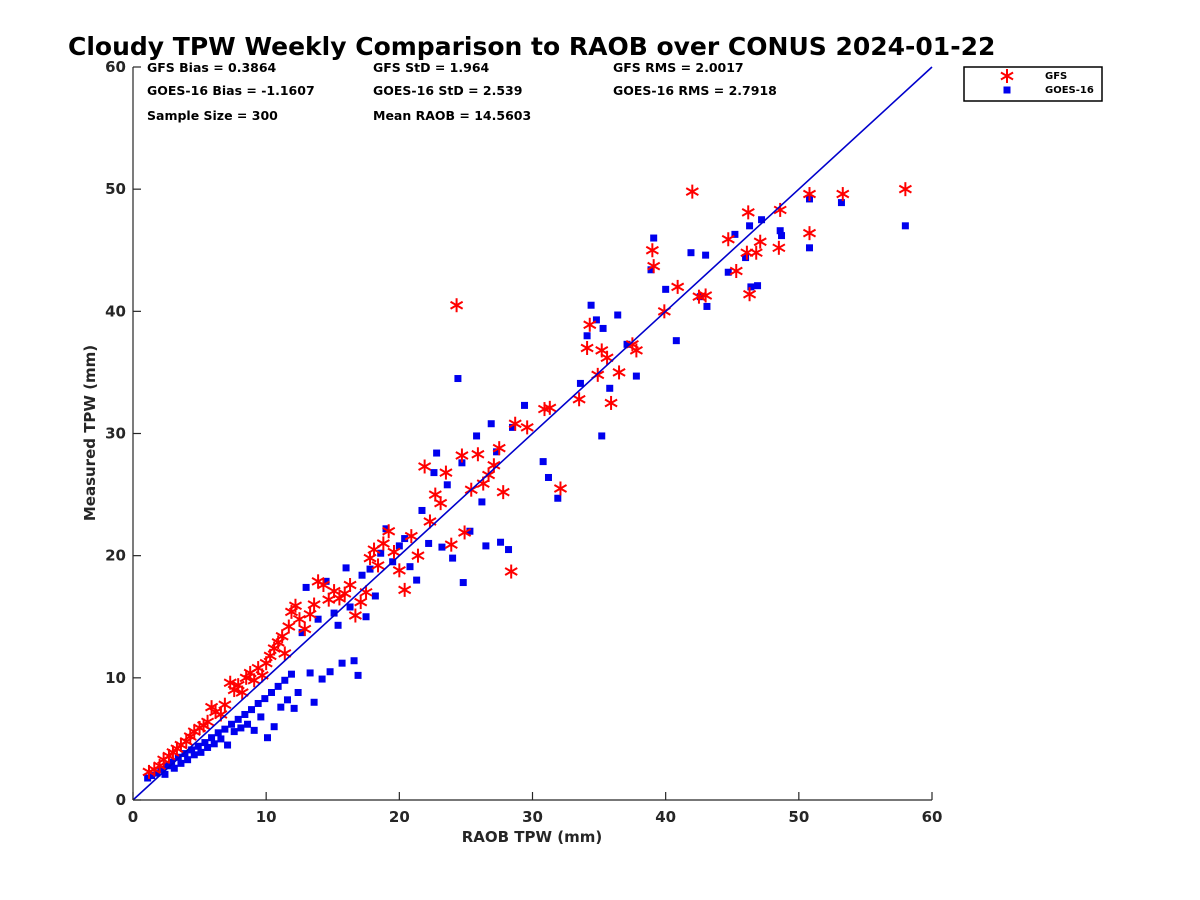  Describe the element at coordinates (212, 67) in the screenshot. I see `stat-text: GFS Bias = 0.3864` at that location.